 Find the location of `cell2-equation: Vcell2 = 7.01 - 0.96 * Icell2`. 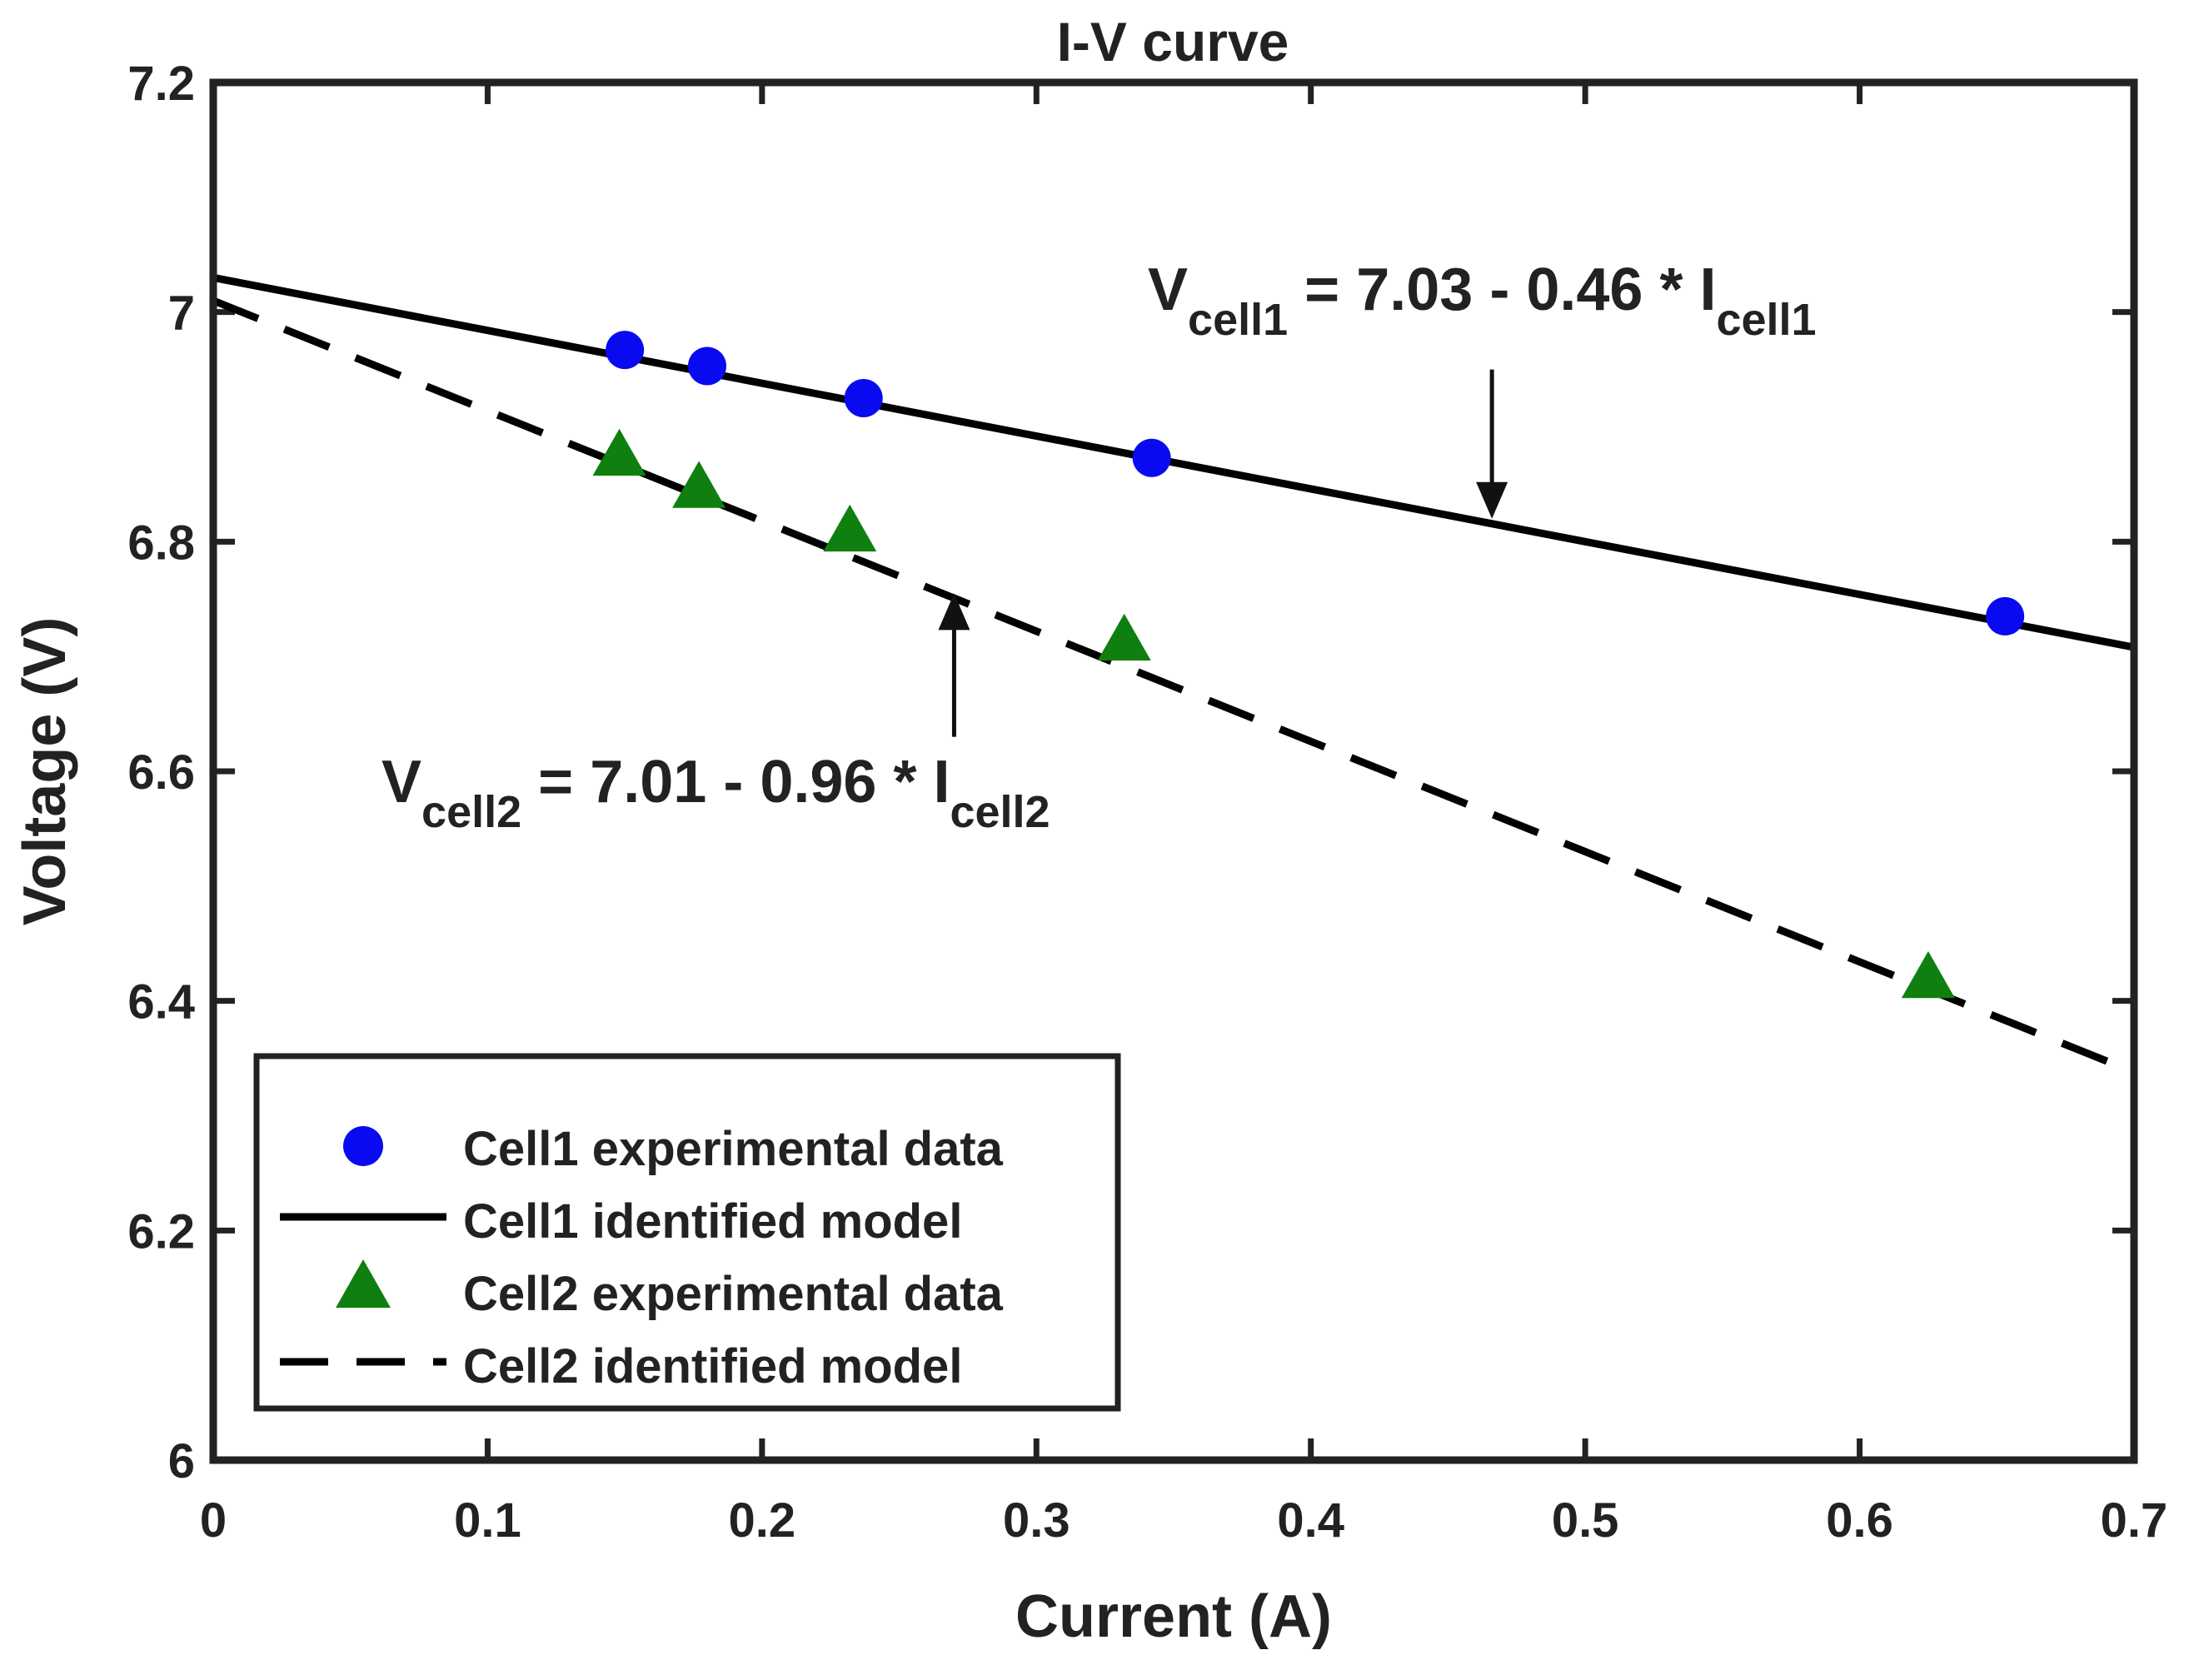

cell2-equation: Vcell2 = 7.01 - 0.96 * Icell2 is located at coordinates (715, 793).